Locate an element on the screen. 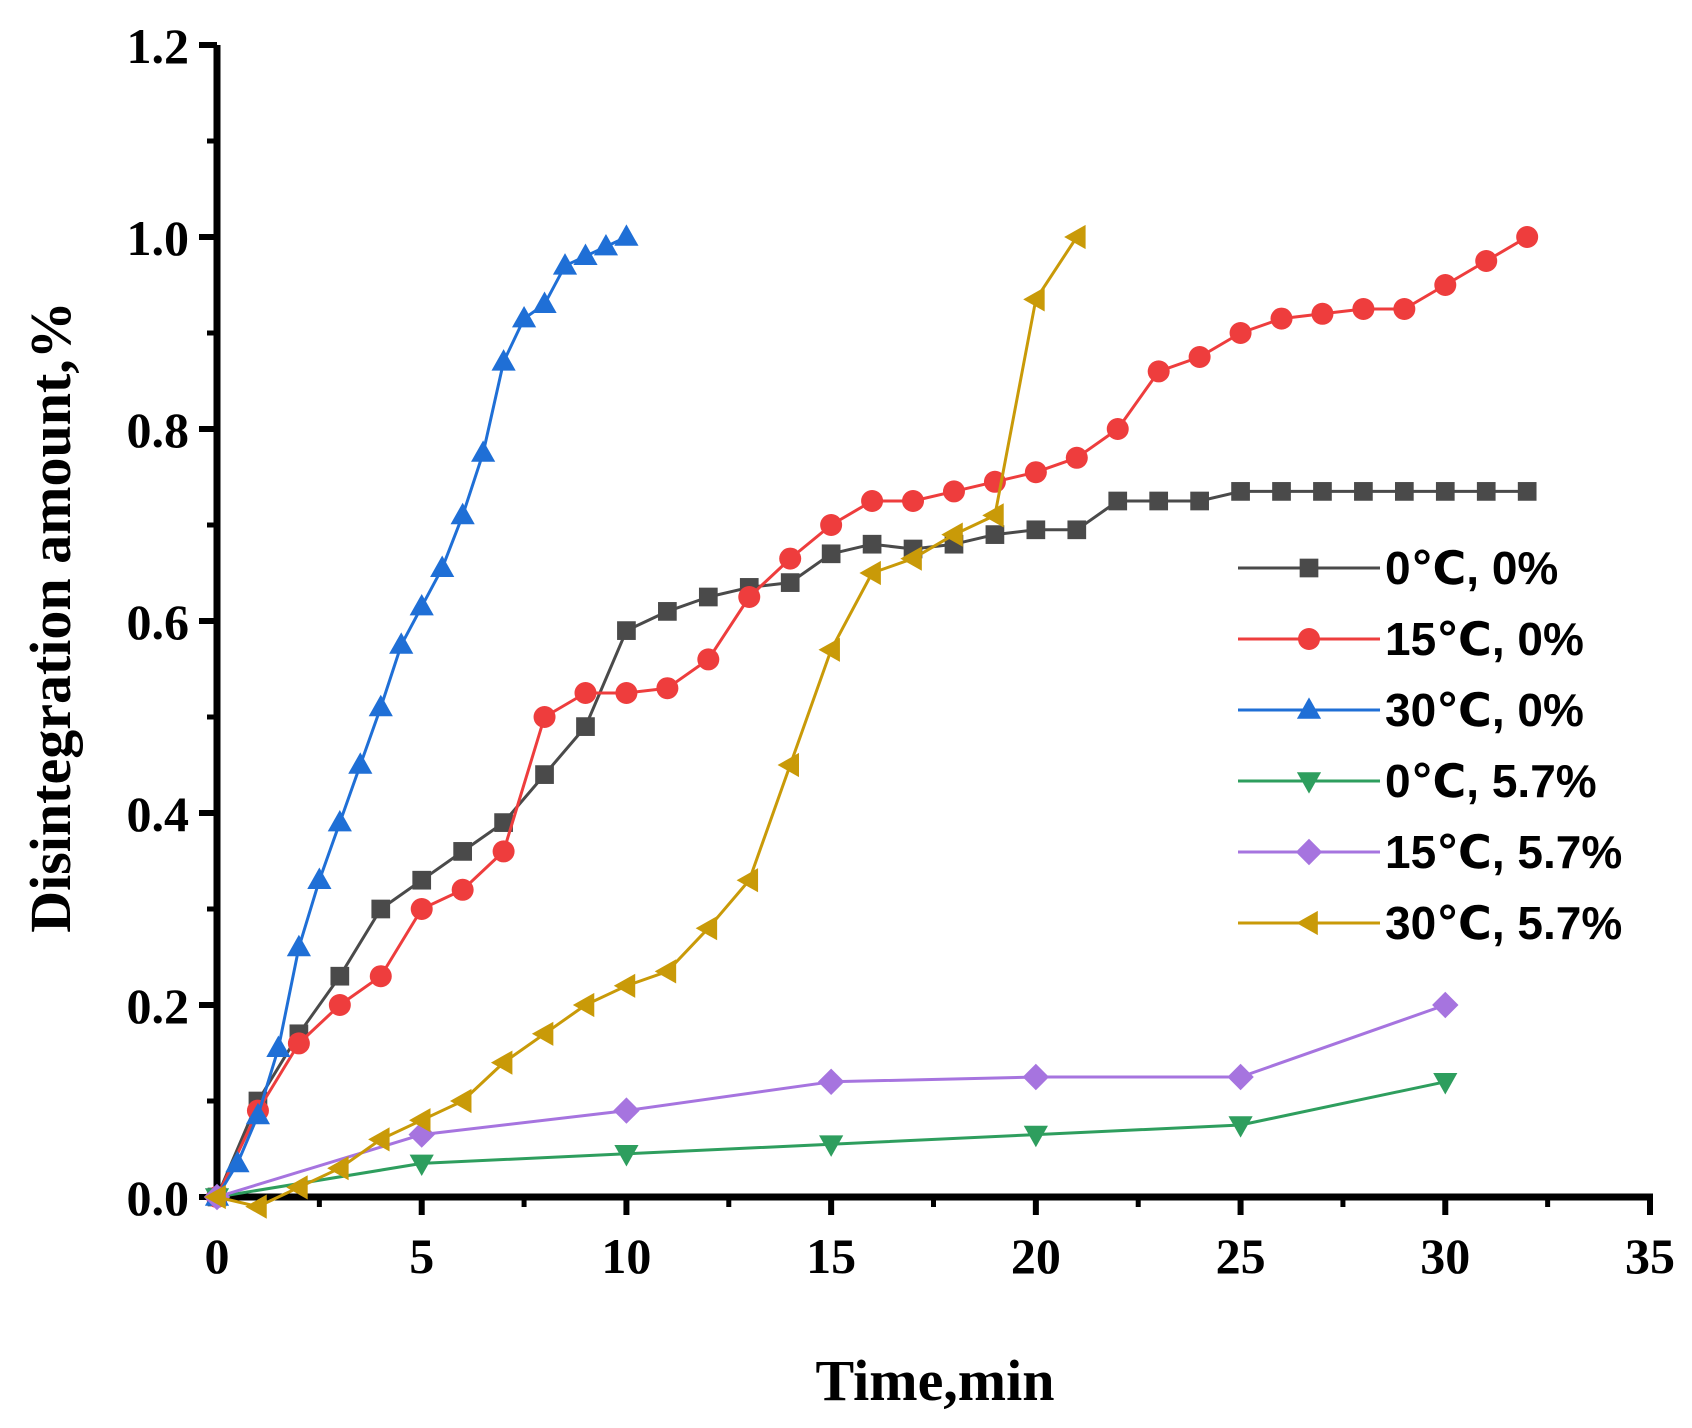  legend-item: 0℃, 5.7% is located at coordinates (1417, 781).